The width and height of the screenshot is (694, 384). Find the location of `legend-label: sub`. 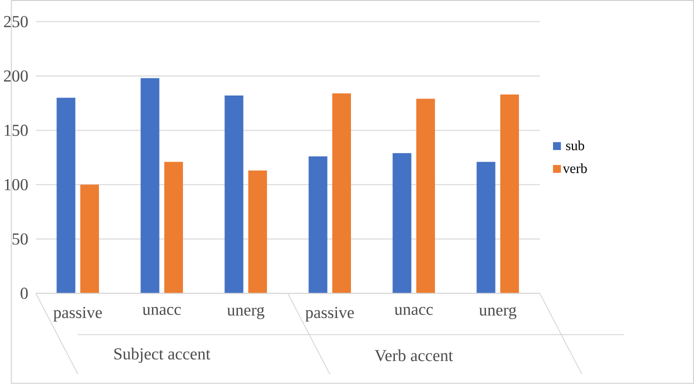

legend-label: sub is located at coordinates (575, 145).